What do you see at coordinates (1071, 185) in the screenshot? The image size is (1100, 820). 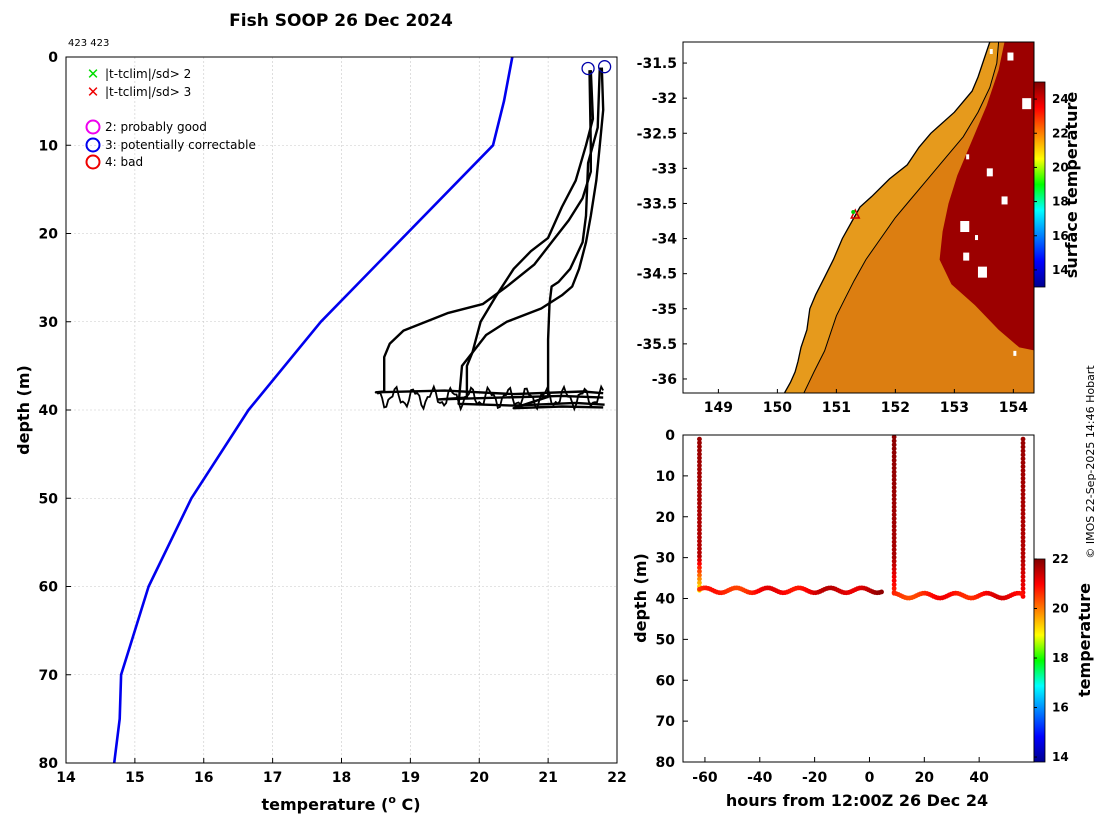 I see `map-colorbar-label: surface temperature` at bounding box center [1071, 185].